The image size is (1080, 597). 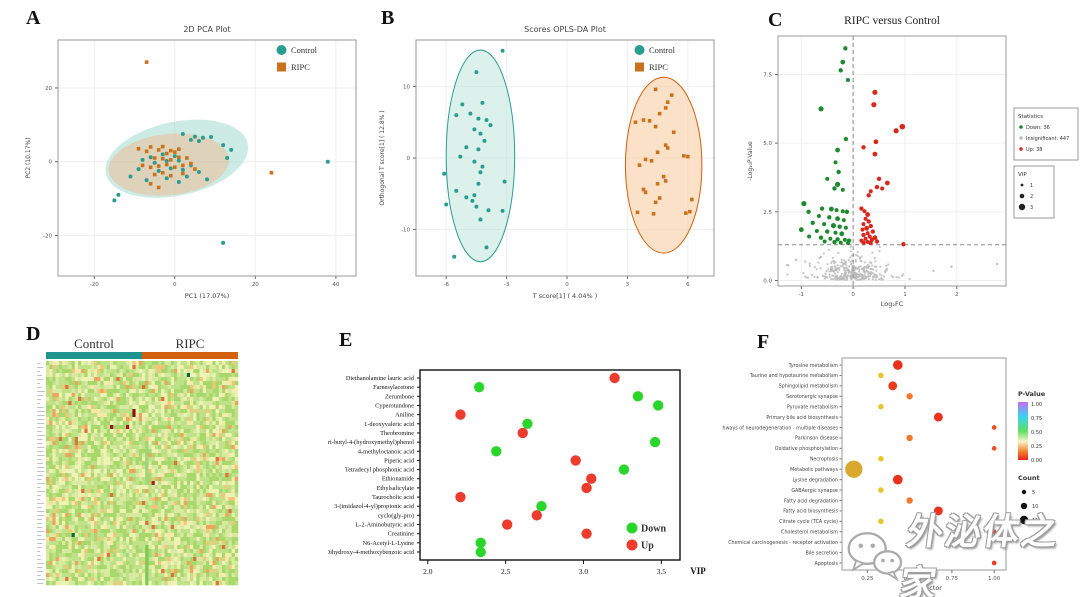 I want to click on panel-label-d: D, so click(x=33, y=334).